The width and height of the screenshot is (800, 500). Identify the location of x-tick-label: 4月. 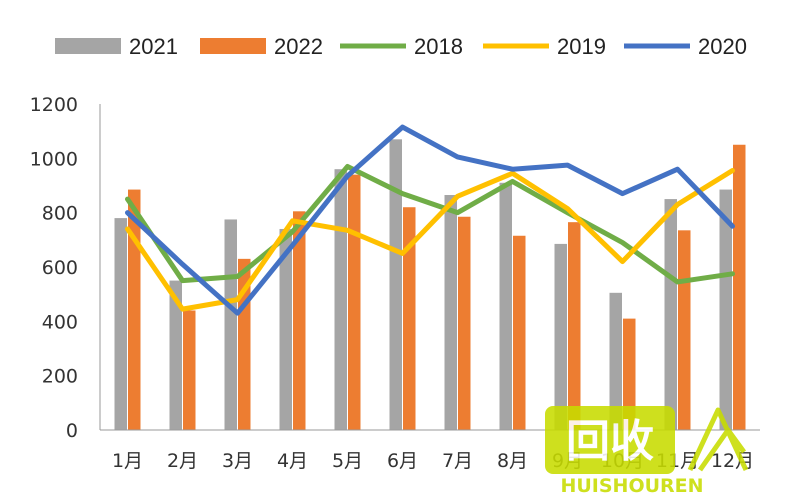
(292, 461).